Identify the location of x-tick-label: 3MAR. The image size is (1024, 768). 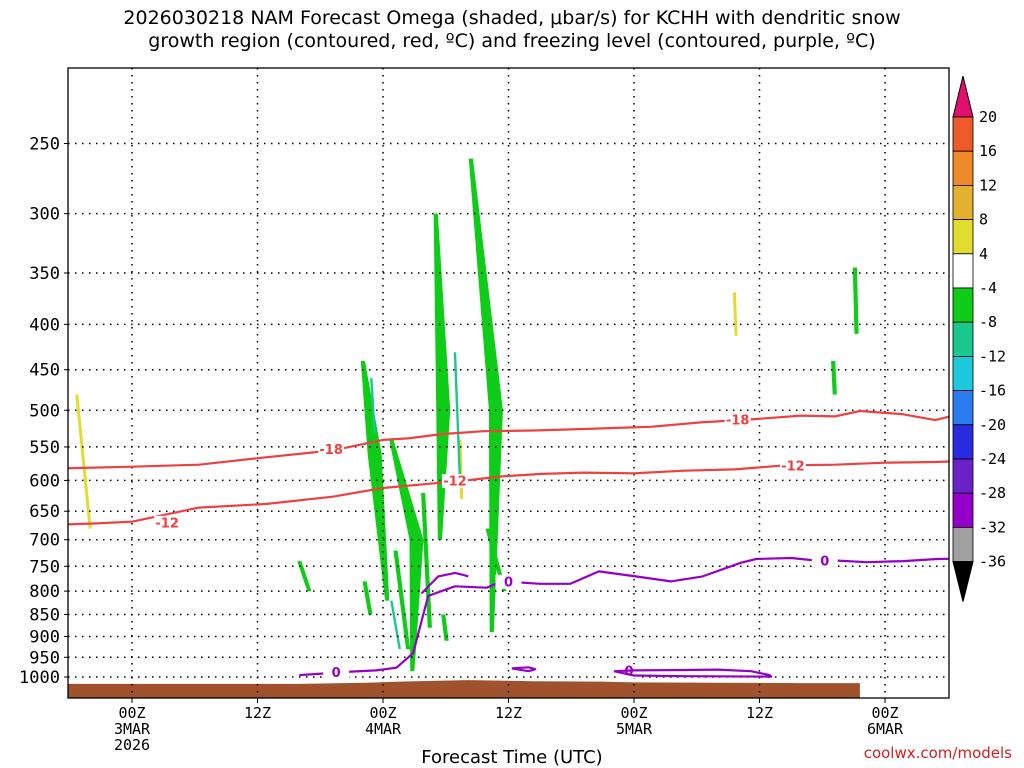
(132, 729).